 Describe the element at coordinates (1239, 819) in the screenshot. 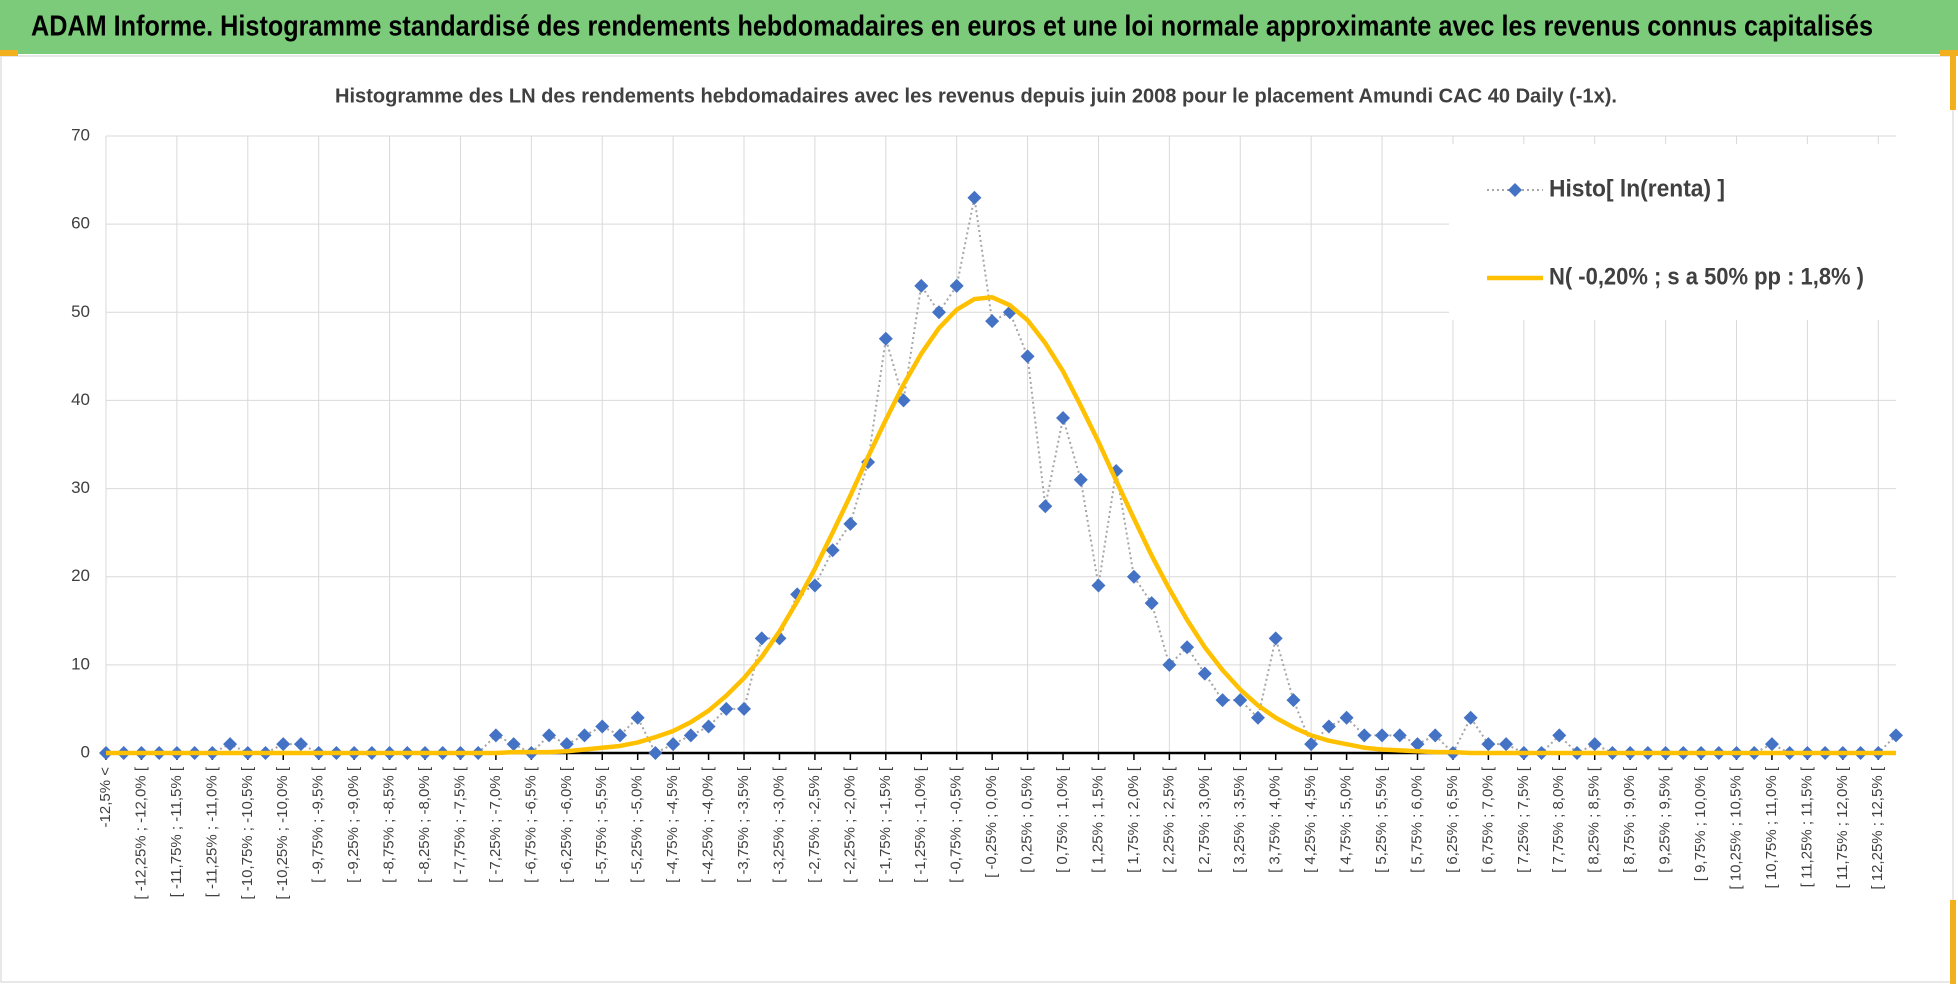

I see `x-tick-label: [ 3,25% ; 3,5% [` at that location.